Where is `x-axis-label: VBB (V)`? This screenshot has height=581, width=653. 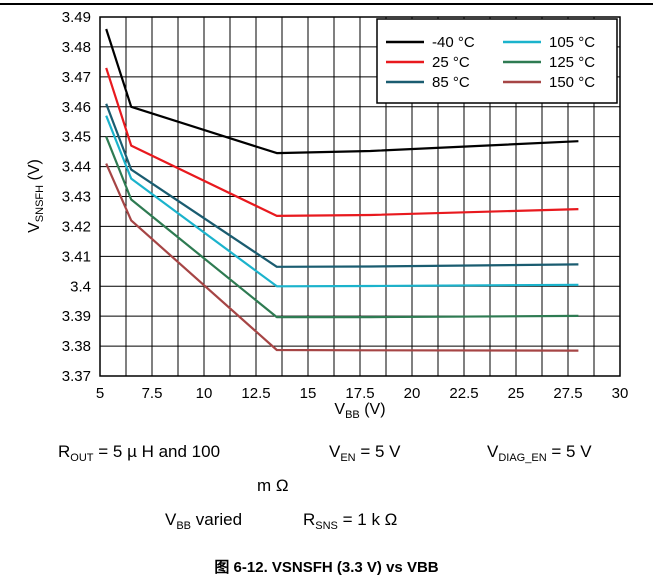 x-axis-label: VBB (V) is located at coordinates (359, 410).